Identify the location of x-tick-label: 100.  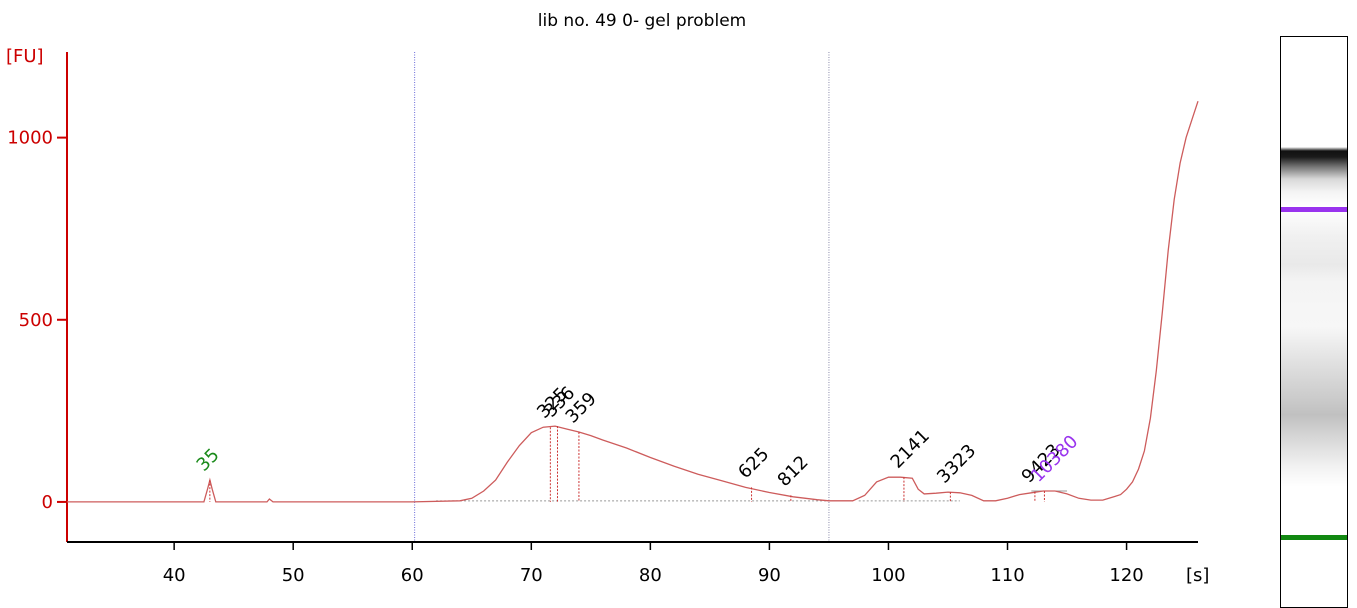
(888, 575).